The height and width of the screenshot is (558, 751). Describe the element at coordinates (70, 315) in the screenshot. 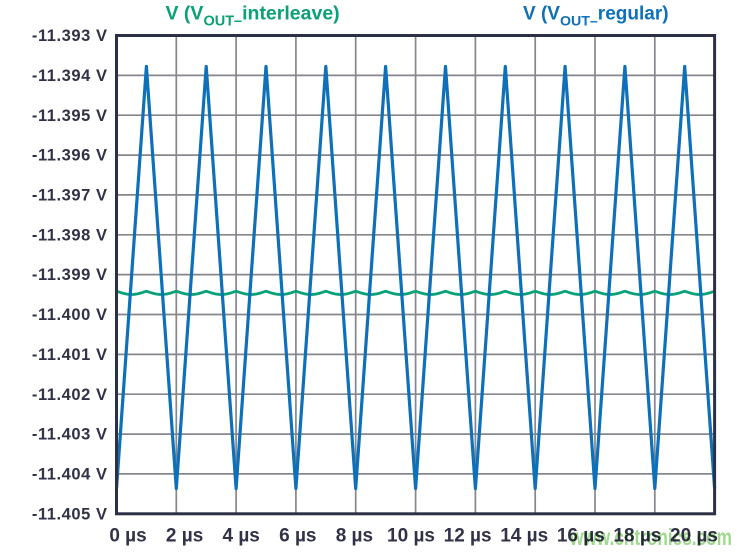

I see `svg-text: -11.400 V` at that location.